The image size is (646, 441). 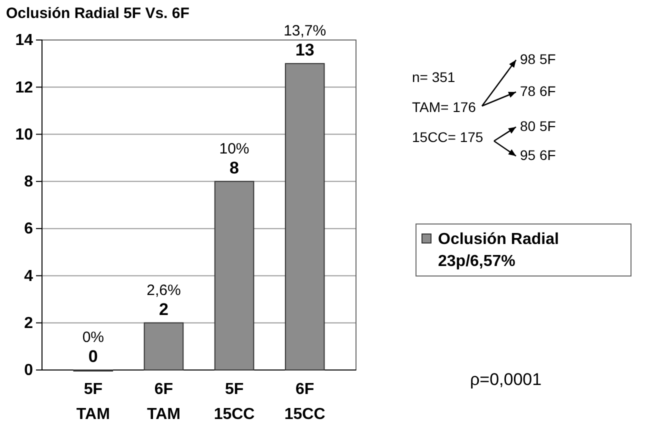 I want to click on data-label: 0, so click(x=93, y=356).